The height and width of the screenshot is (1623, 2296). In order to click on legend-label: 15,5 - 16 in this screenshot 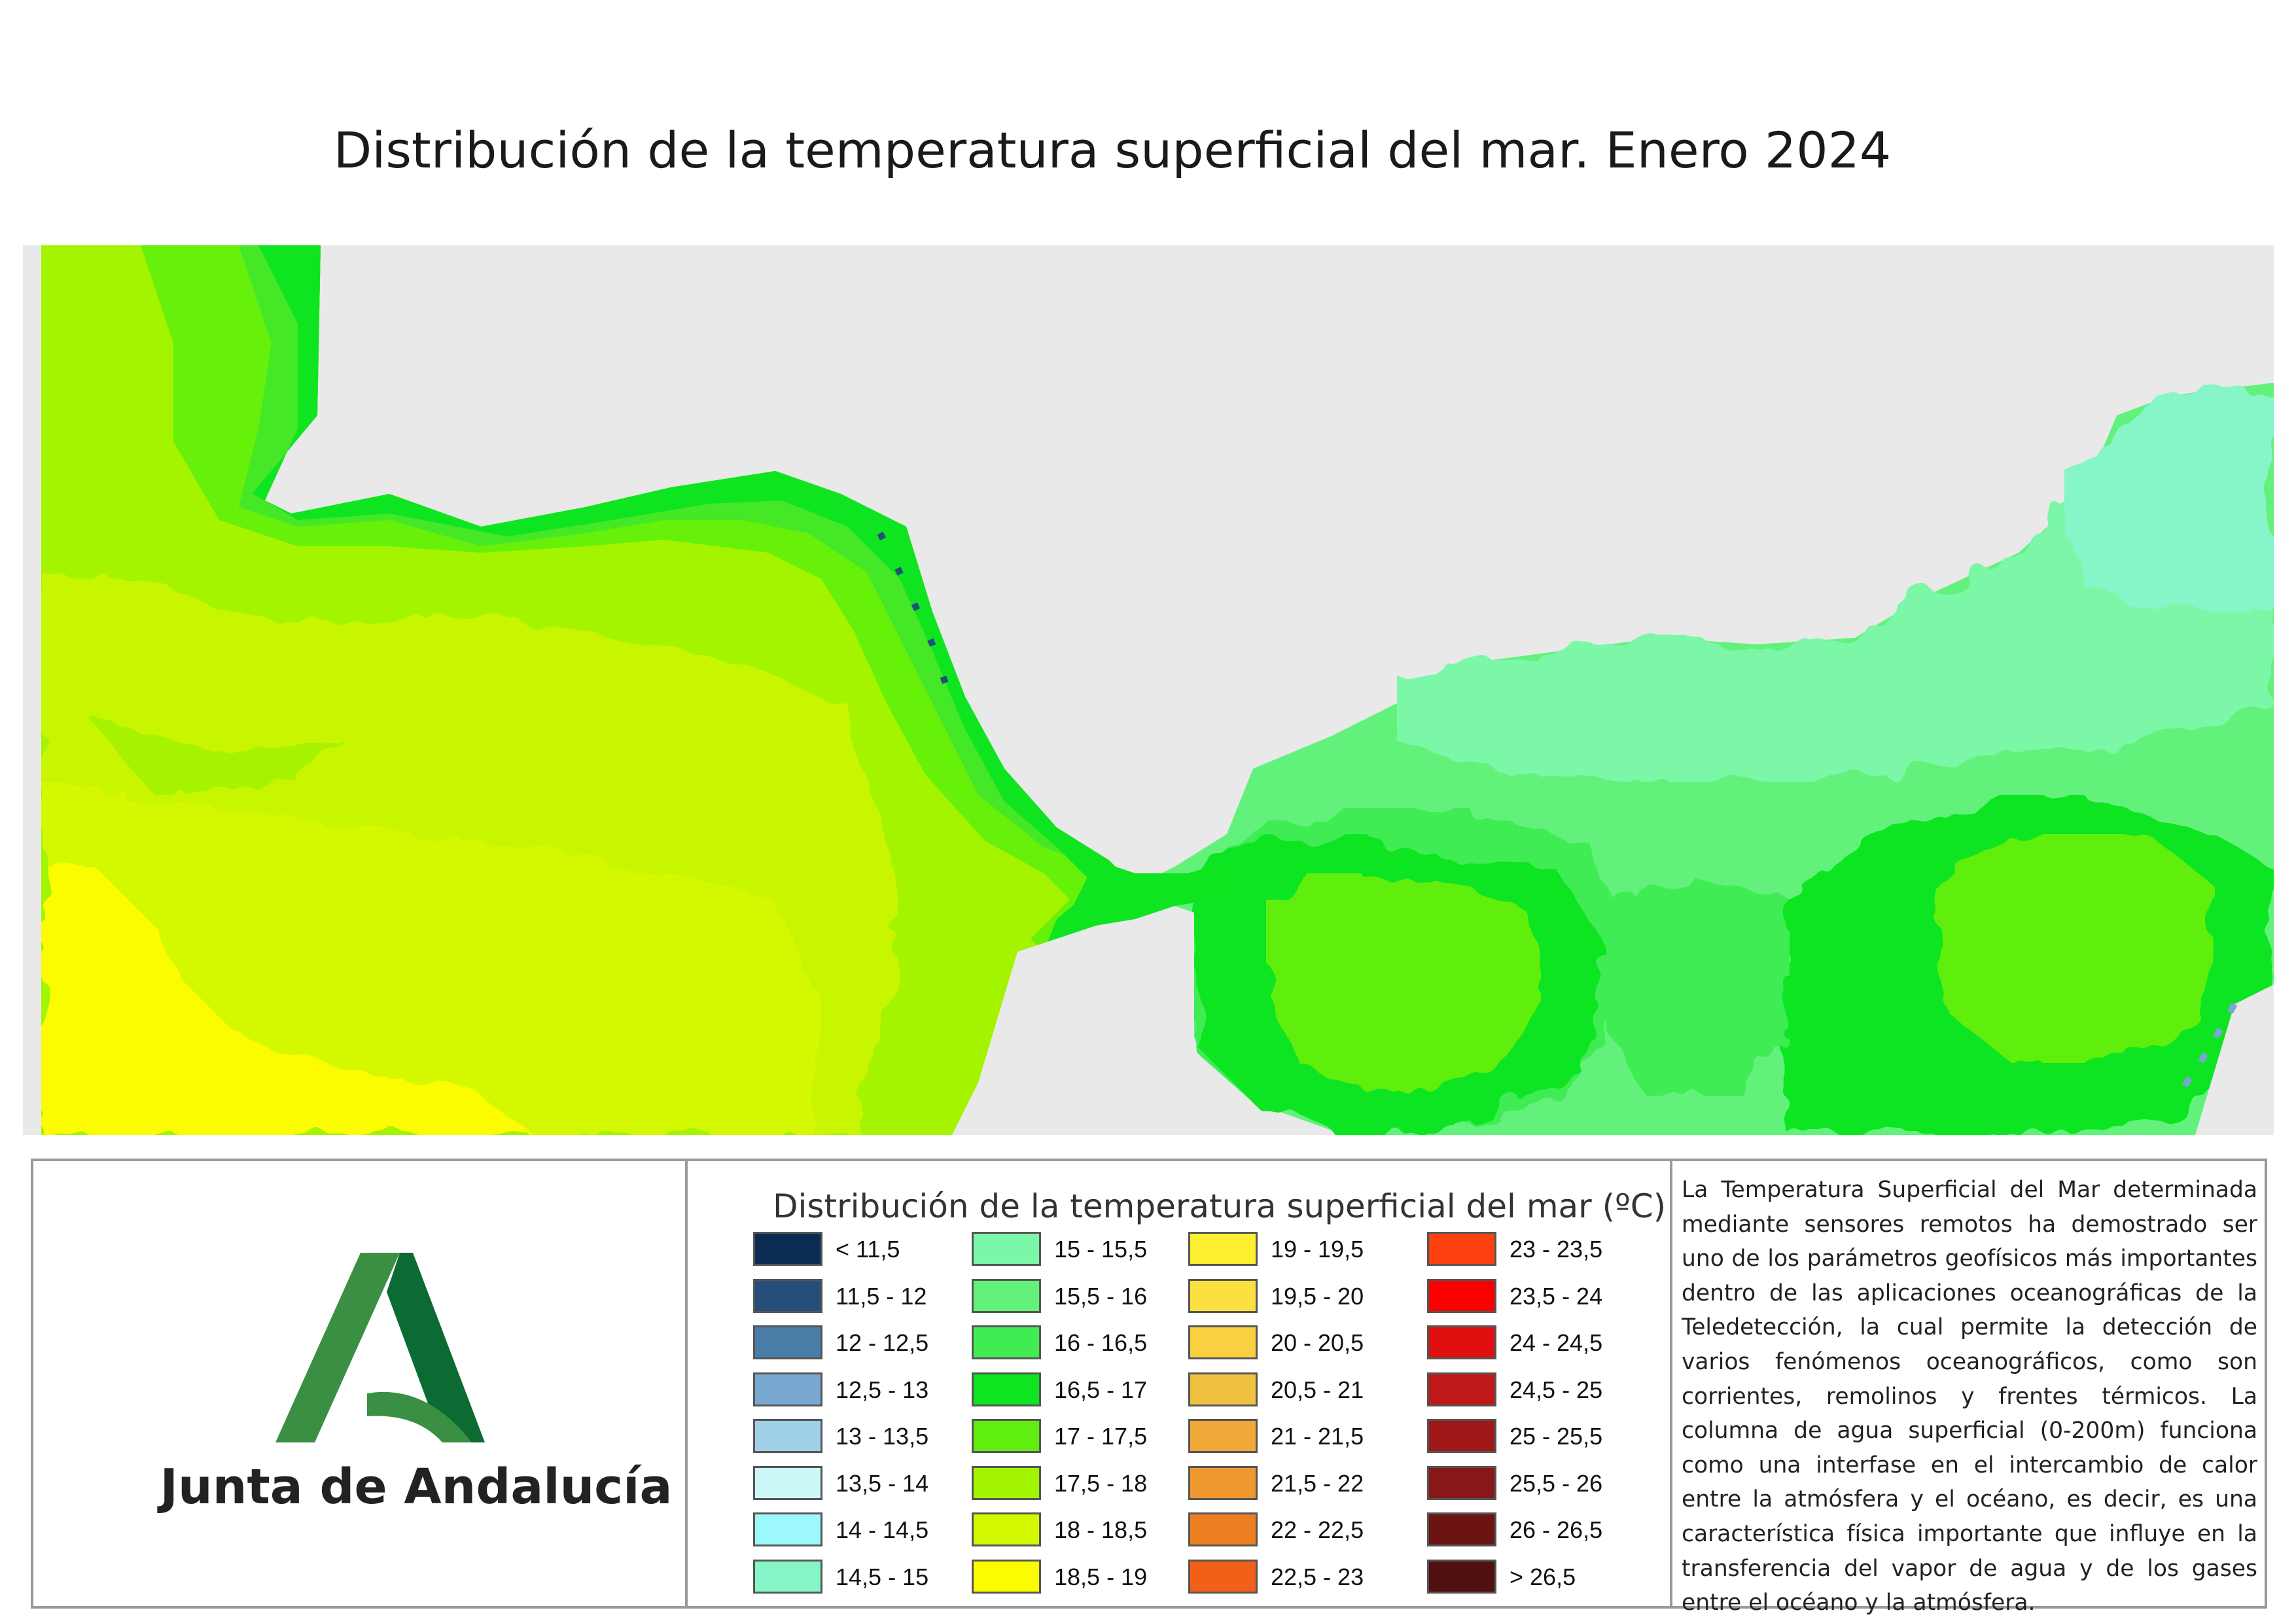, I will do `click(1101, 1296)`.